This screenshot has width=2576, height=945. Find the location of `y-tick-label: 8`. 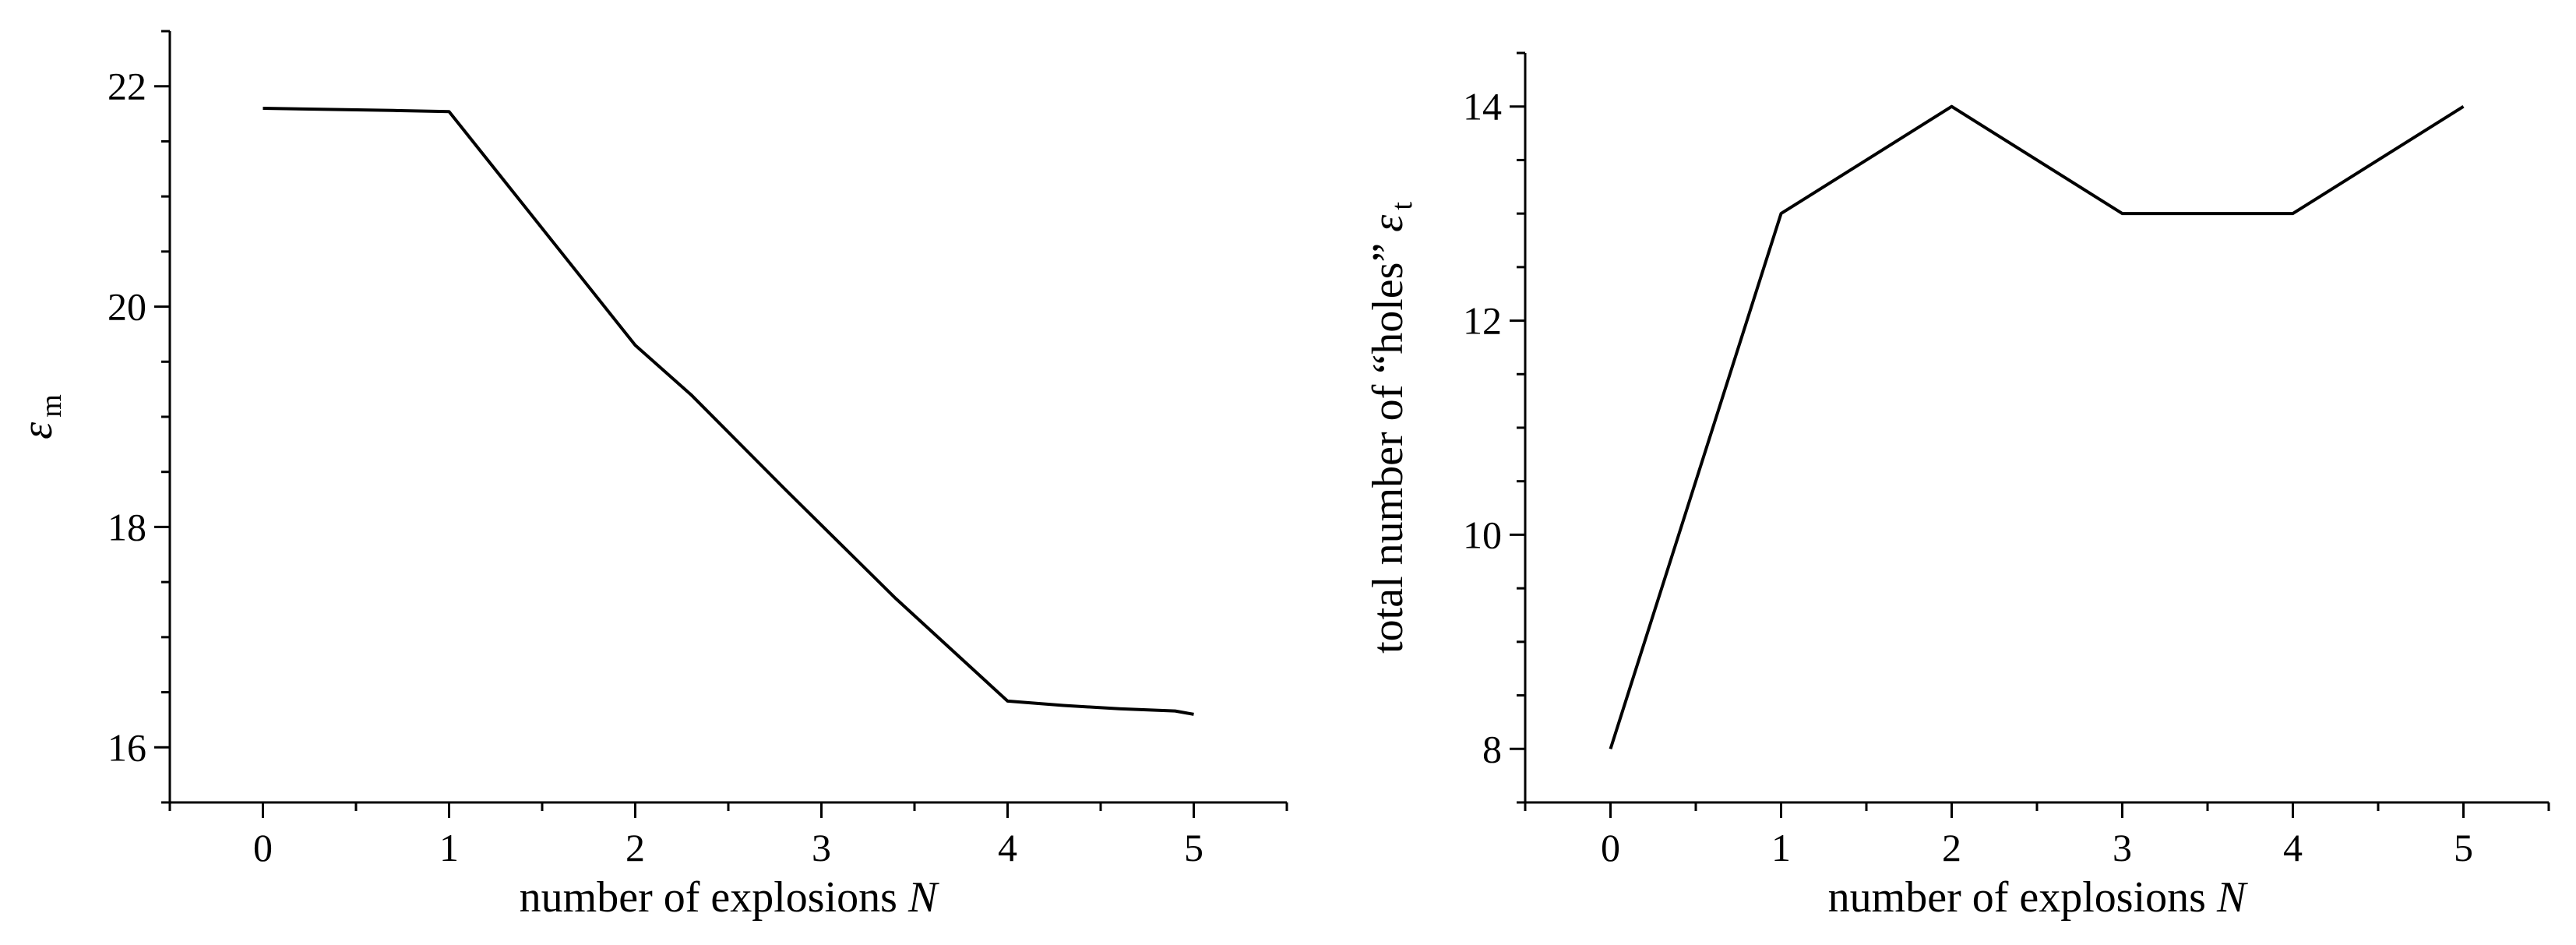

y-tick-label: 8 is located at coordinates (1492, 748).